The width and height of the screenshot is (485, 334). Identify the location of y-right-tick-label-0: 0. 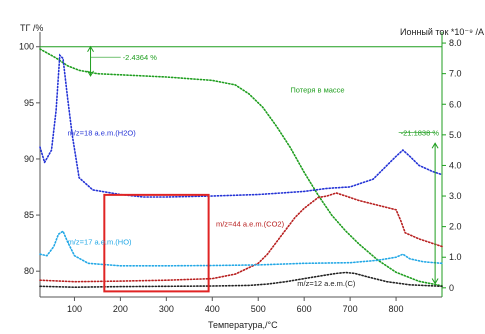
(451, 288).